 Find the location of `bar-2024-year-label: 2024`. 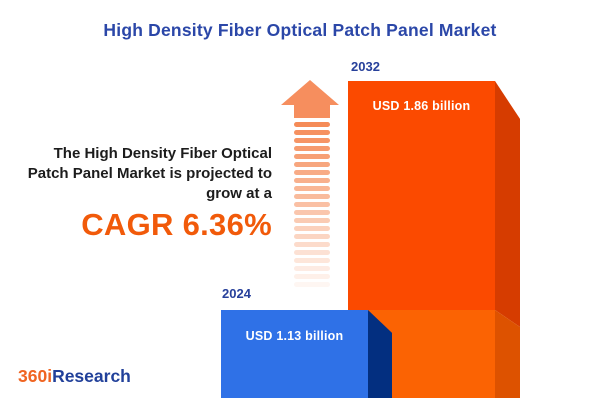

bar-2024-year-label: 2024 is located at coordinates (236, 293).